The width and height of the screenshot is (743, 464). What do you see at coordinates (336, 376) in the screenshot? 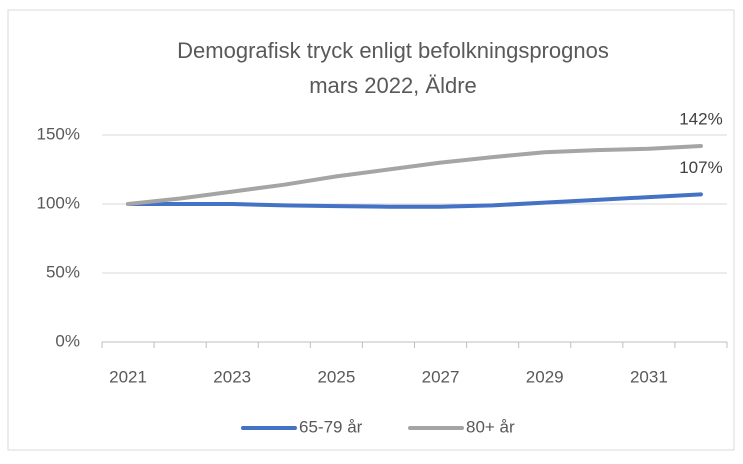
I see `x-tick-label: 2025` at bounding box center [336, 376].